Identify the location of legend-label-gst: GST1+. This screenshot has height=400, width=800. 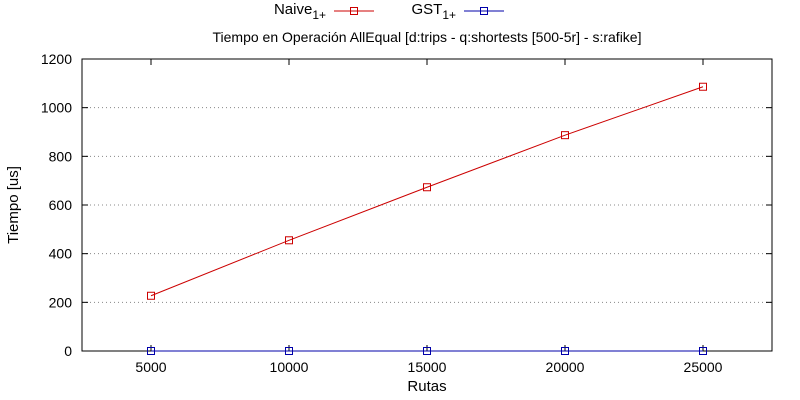
(433, 11).